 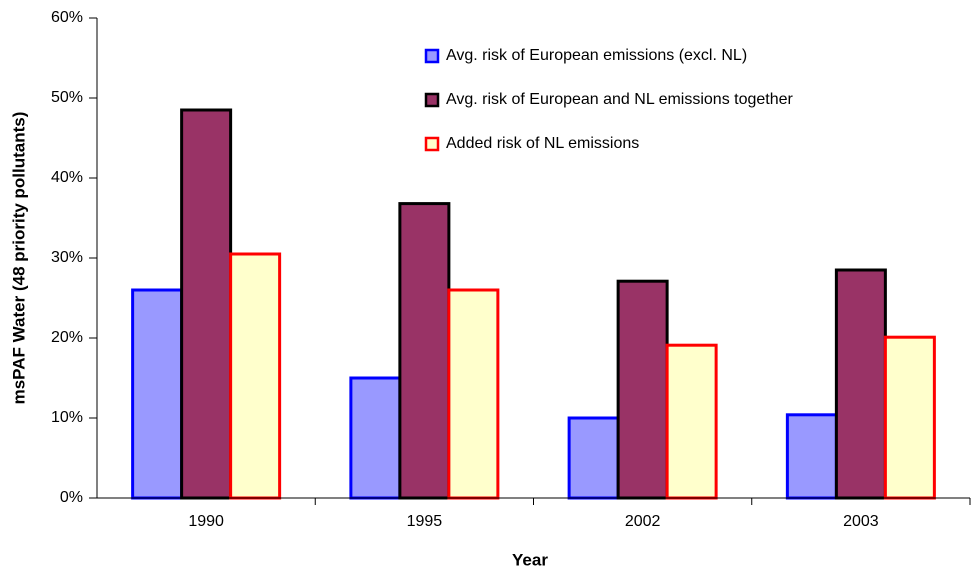 I want to click on x-tick-label: 1990, so click(x=206, y=521).